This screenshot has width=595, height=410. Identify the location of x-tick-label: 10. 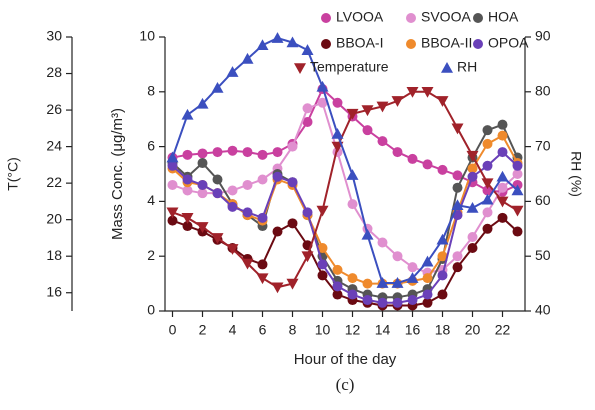
(323, 330).